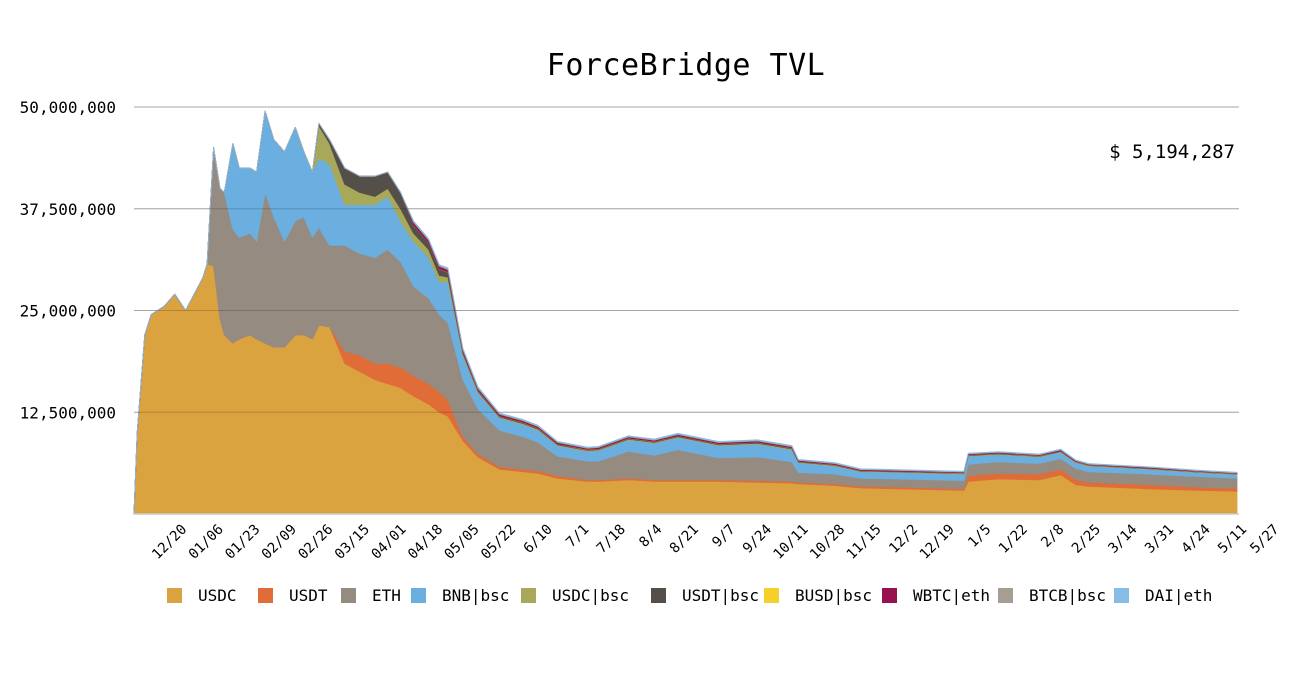 The image size is (1292, 674). What do you see at coordinates (937, 542) in the screenshot?
I see `x-tick-label: 12/19` at bounding box center [937, 542].